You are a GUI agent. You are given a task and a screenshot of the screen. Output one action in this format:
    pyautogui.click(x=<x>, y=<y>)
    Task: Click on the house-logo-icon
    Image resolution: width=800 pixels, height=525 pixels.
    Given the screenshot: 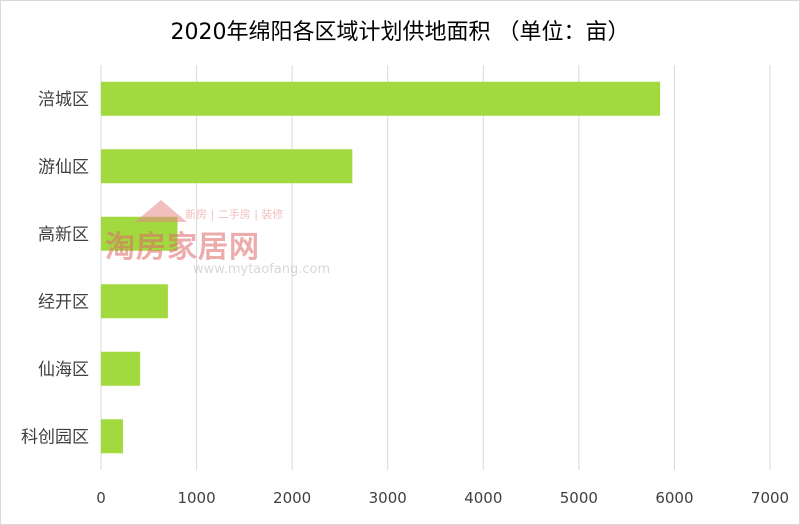 What is the action you would take?
    pyautogui.click(x=161, y=211)
    